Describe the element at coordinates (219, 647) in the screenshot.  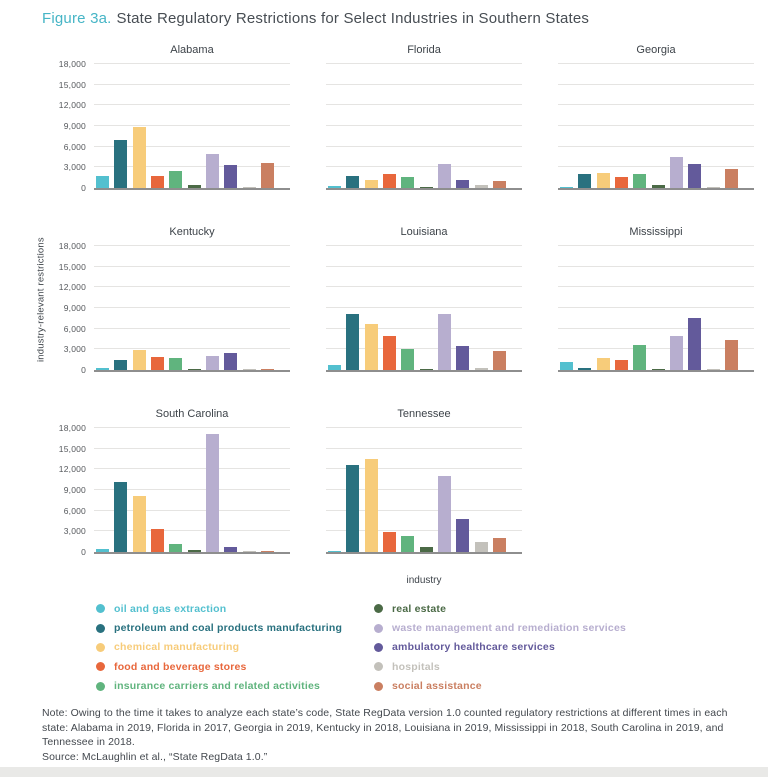
I see `legend-item-chemical: chemical manufacturing` at that location.